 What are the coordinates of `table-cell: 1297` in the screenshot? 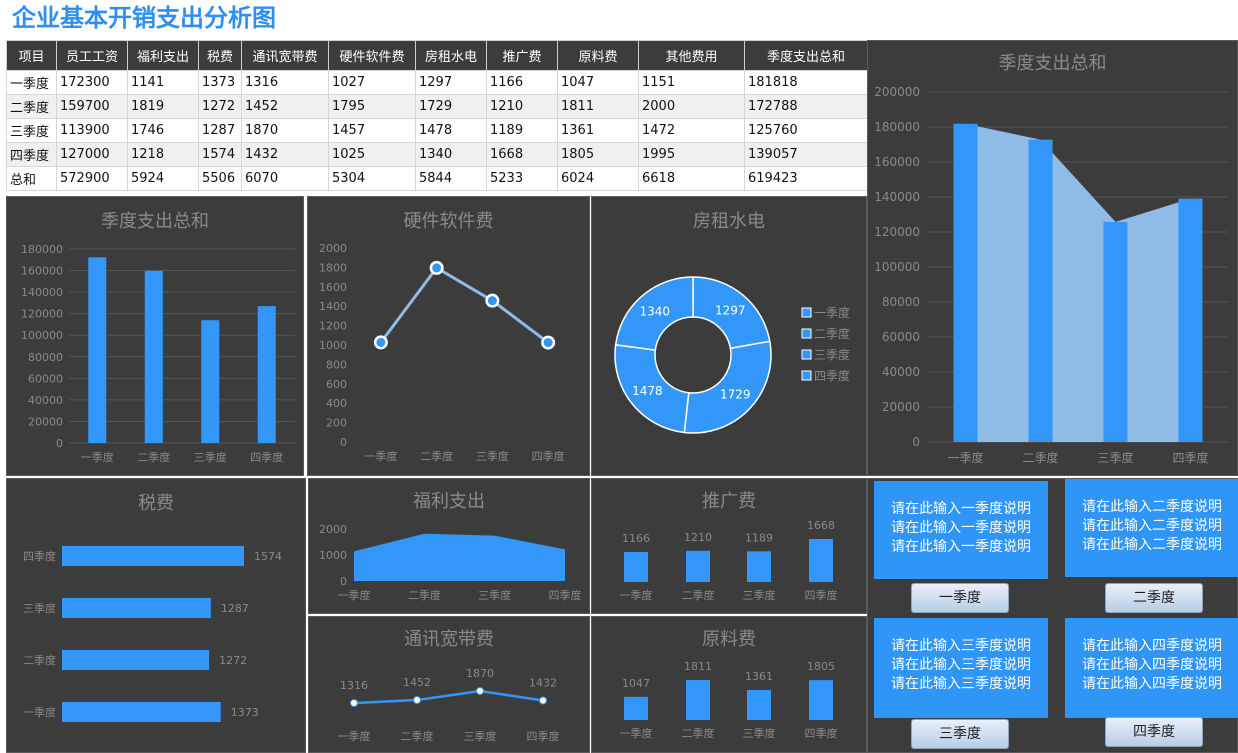 It's located at (451, 82).